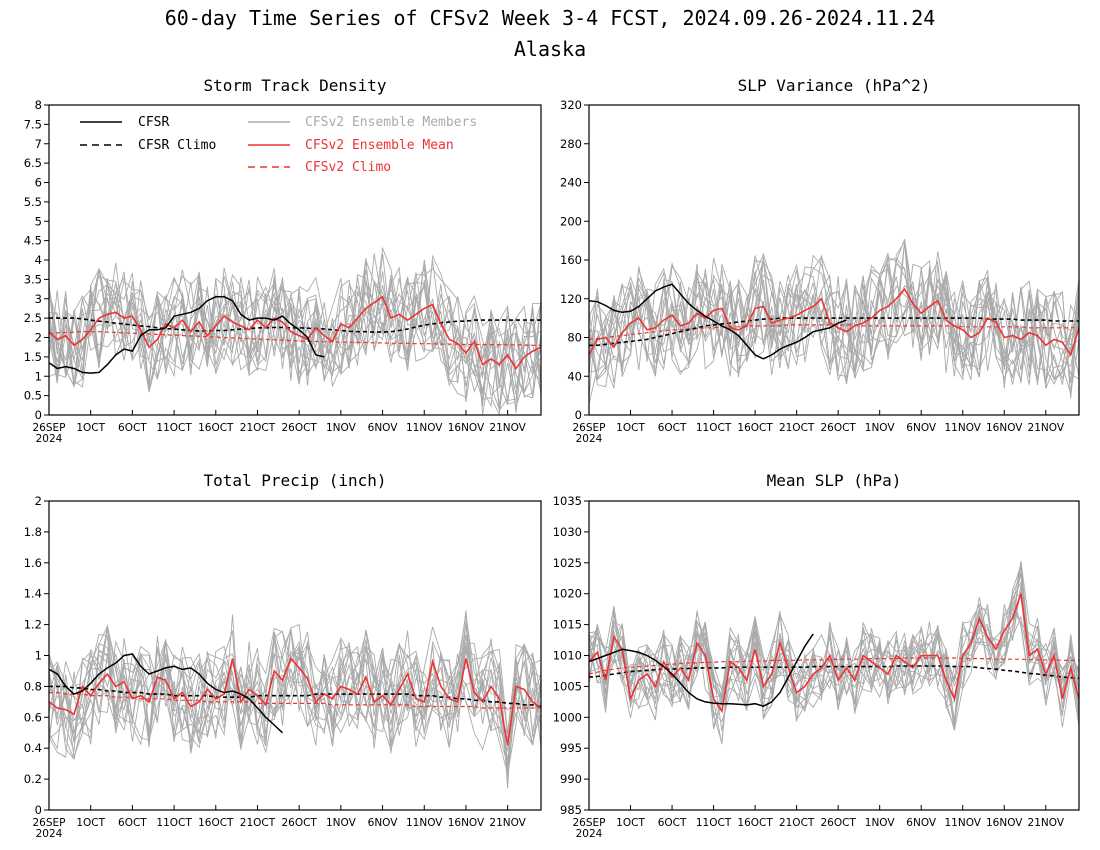 This screenshot has height=850, width=1100. I want to click on y-tick-label: 6.5, so click(33, 163).